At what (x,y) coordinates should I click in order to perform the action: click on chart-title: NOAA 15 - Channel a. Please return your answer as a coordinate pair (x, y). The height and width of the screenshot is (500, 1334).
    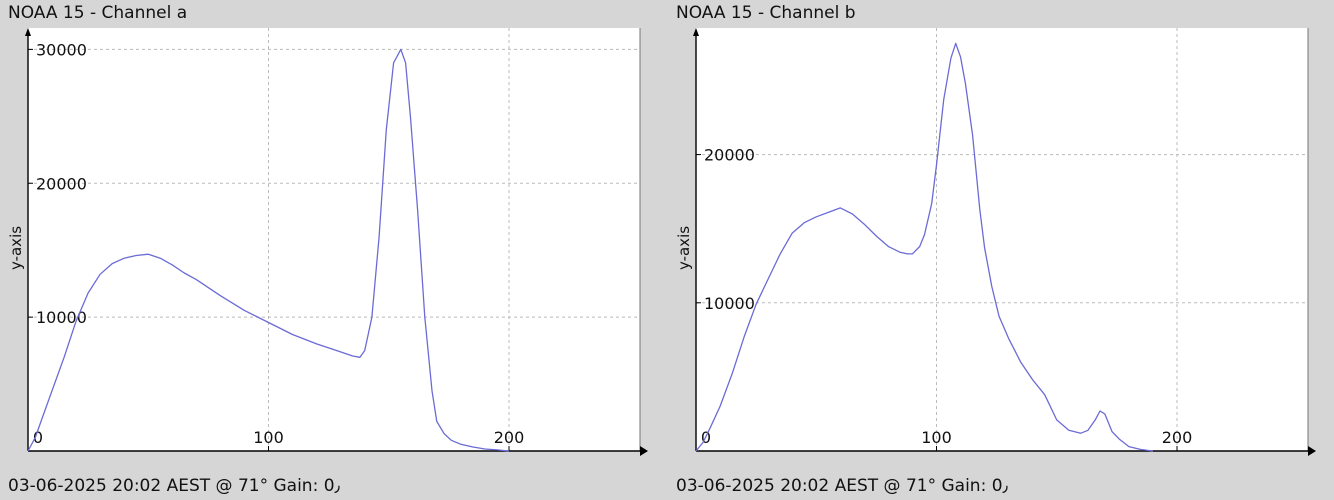
    Looking at the image, I should click on (98, 13).